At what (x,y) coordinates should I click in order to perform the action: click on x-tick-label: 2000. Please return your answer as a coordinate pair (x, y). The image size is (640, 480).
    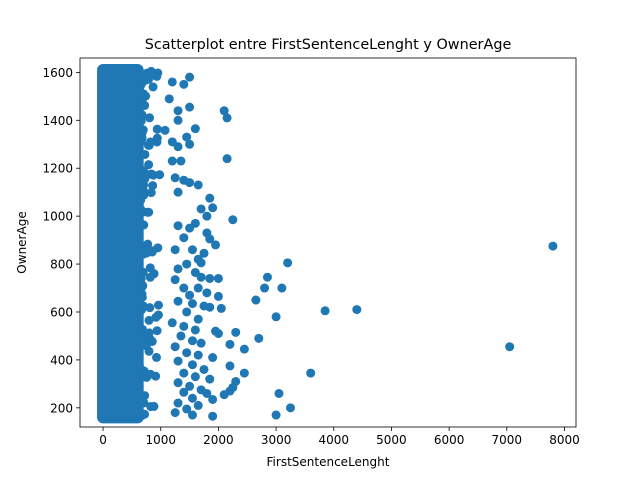
    Looking at the image, I should click on (218, 440).